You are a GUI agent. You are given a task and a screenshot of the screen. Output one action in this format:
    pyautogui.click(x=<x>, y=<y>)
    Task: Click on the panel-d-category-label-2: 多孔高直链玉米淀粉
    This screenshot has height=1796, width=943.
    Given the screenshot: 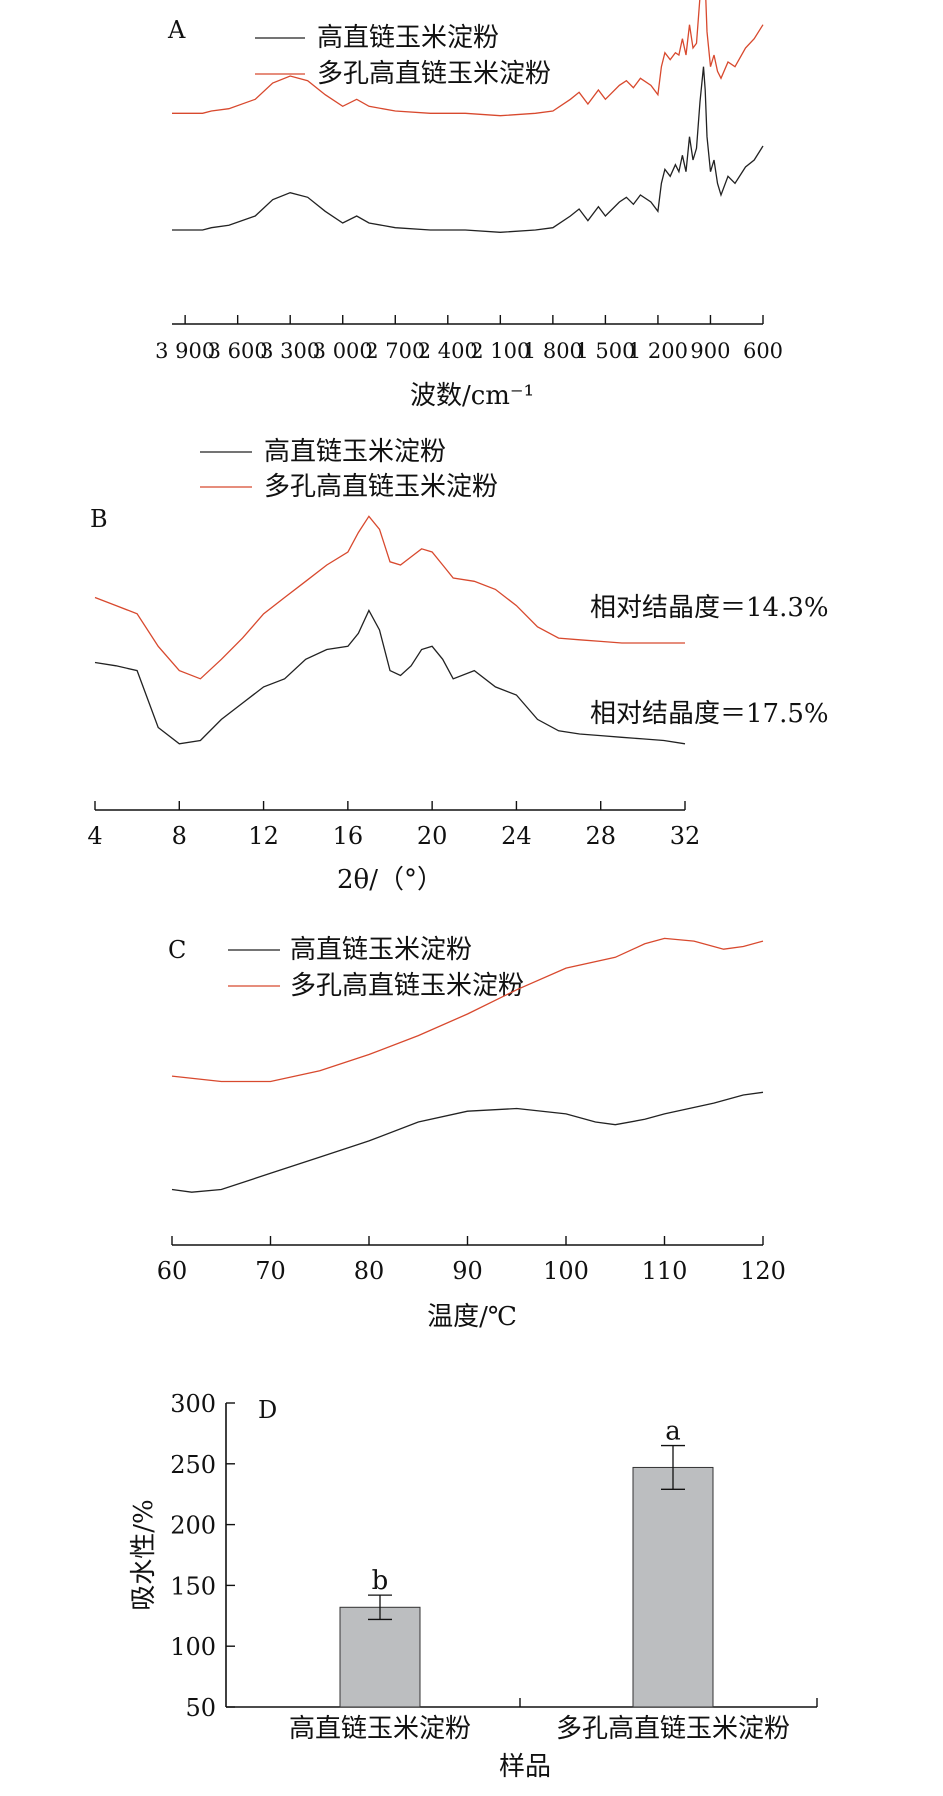 What is the action you would take?
    pyautogui.click(x=673, y=1729)
    